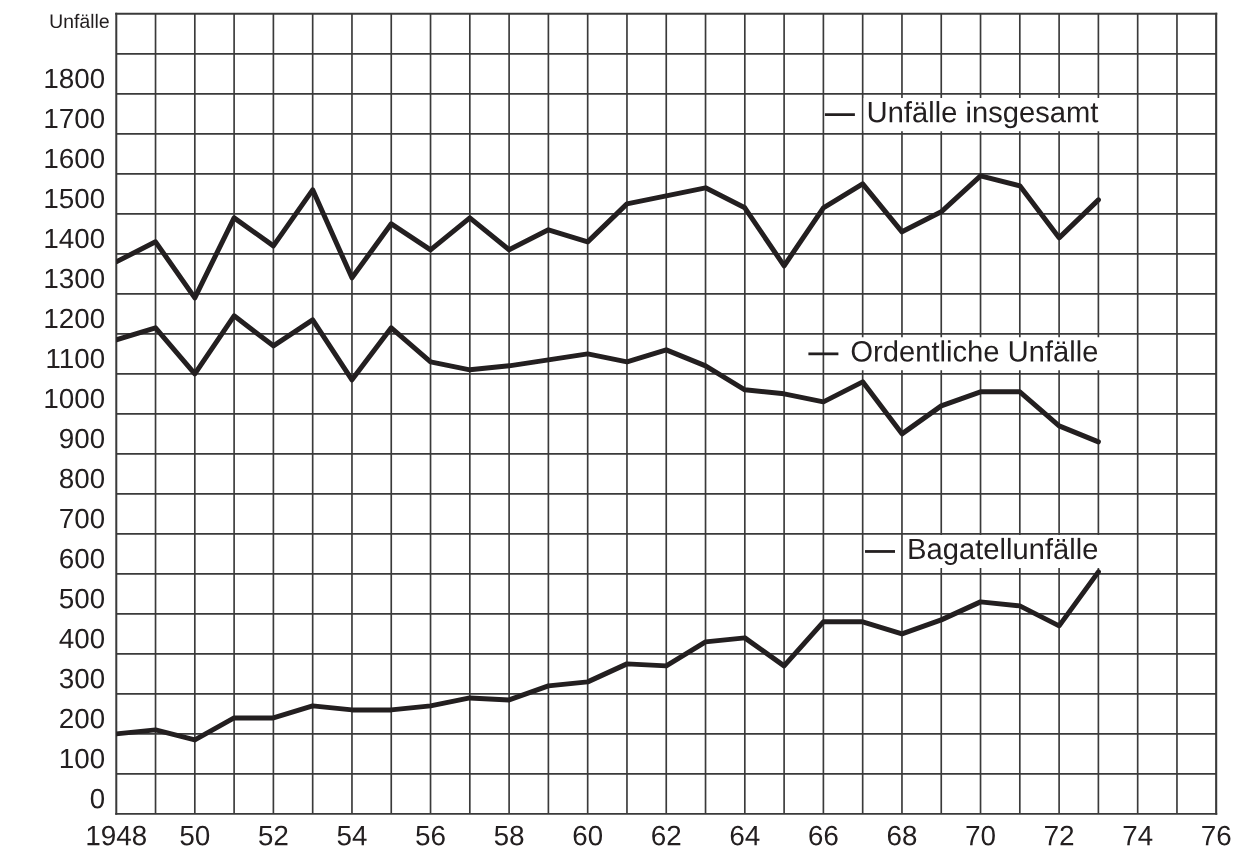  What do you see at coordinates (902, 835) in the screenshot?
I see `x-tick-label: 68` at bounding box center [902, 835].